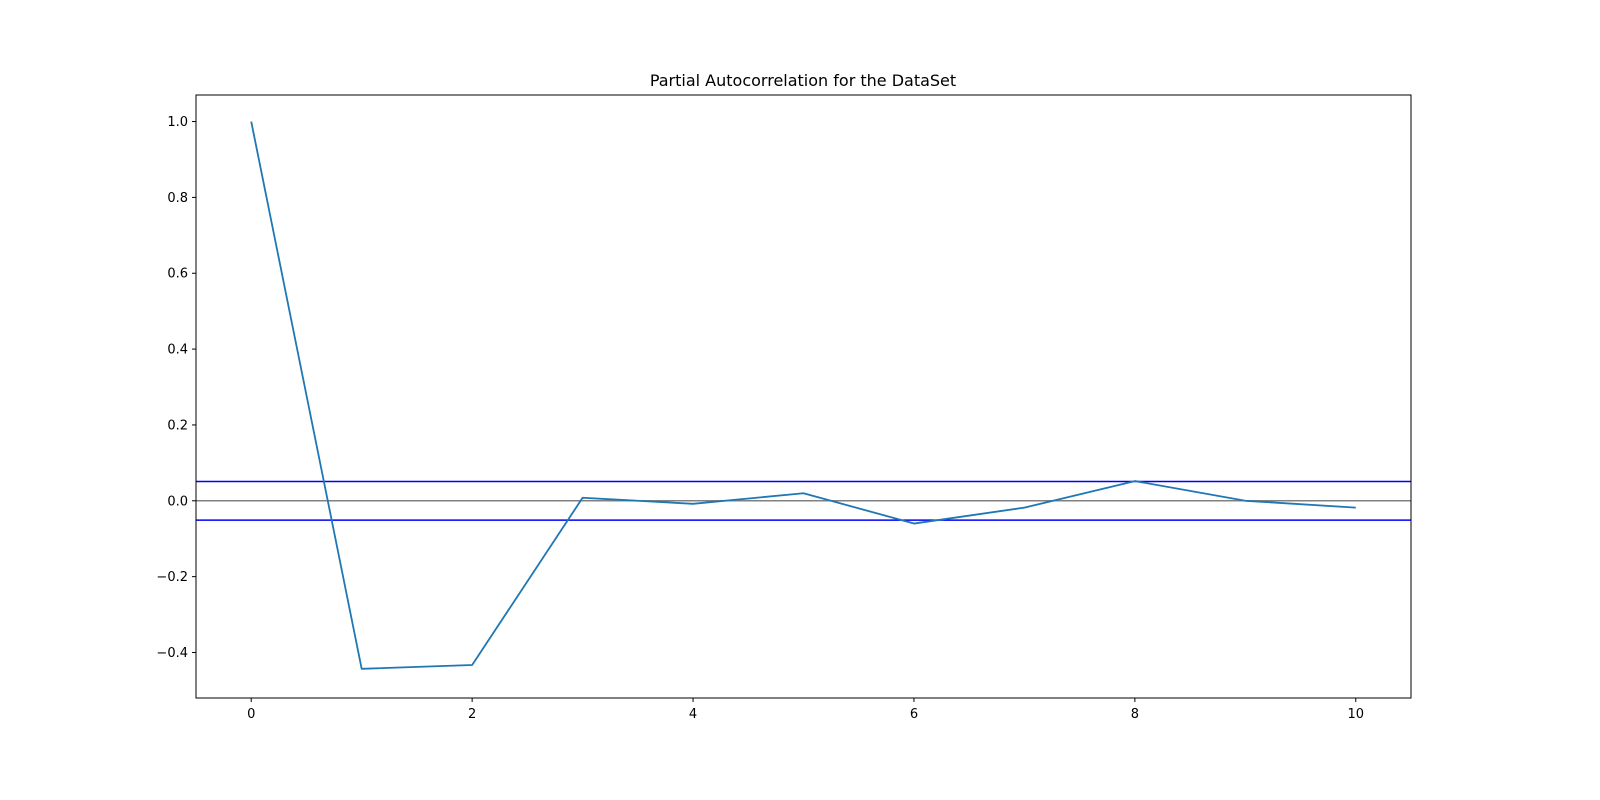 This screenshot has width=1600, height=800. What do you see at coordinates (805, 710) in the screenshot?
I see `x-axis: 0 2 4 6 8 10` at bounding box center [805, 710].